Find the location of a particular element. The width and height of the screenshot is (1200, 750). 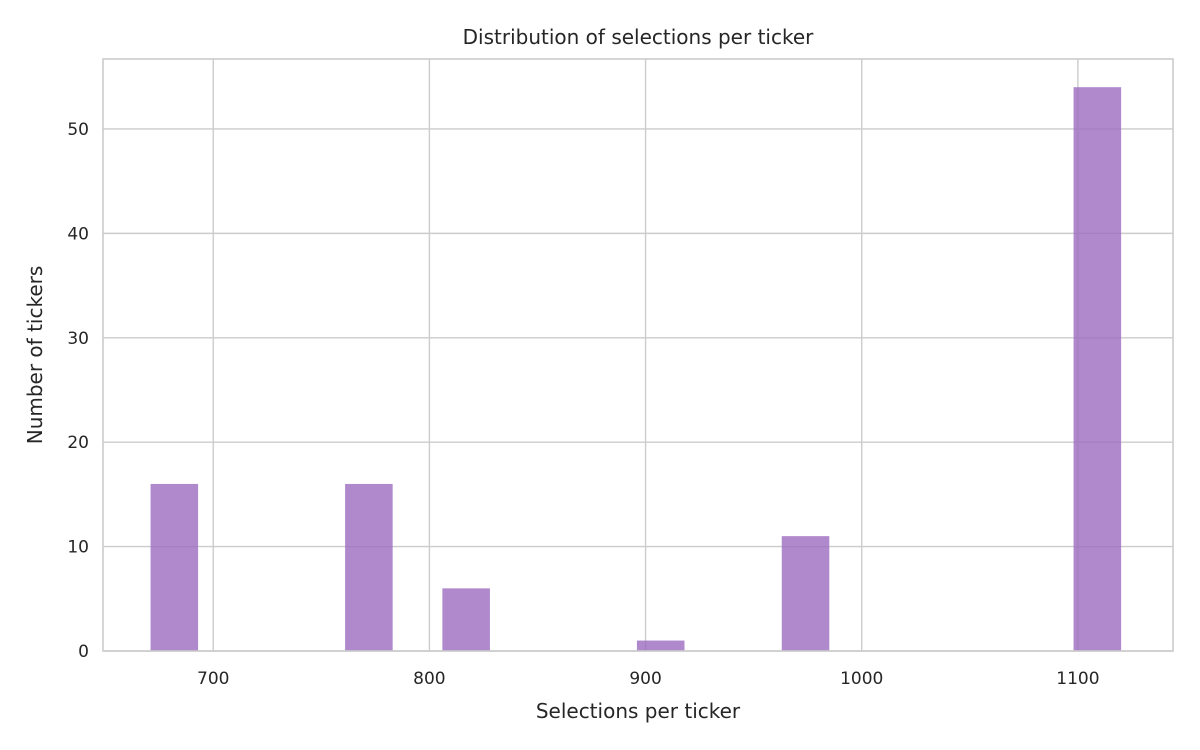

x-tick-label: 900 is located at coordinates (645, 679).